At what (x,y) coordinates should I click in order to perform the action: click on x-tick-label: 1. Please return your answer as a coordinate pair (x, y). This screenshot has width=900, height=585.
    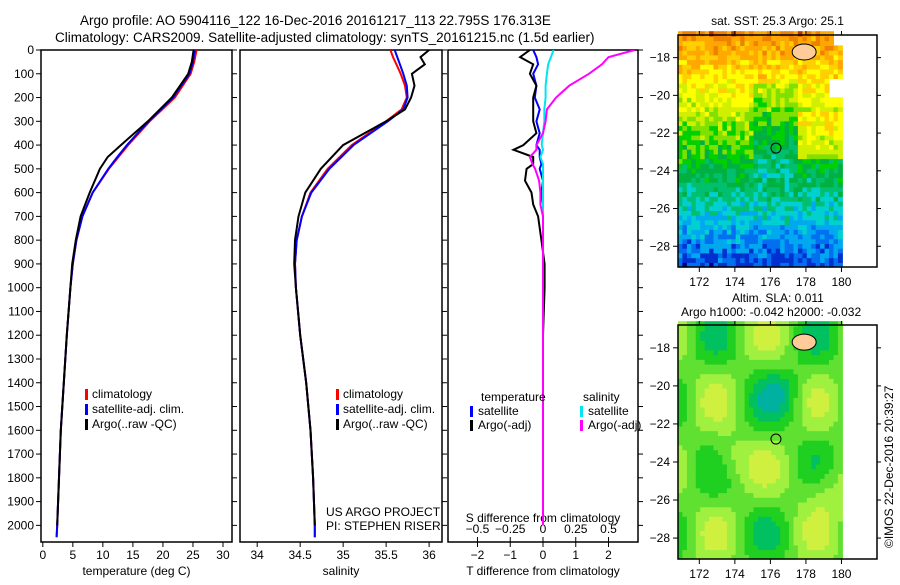
    Looking at the image, I should click on (575, 555).